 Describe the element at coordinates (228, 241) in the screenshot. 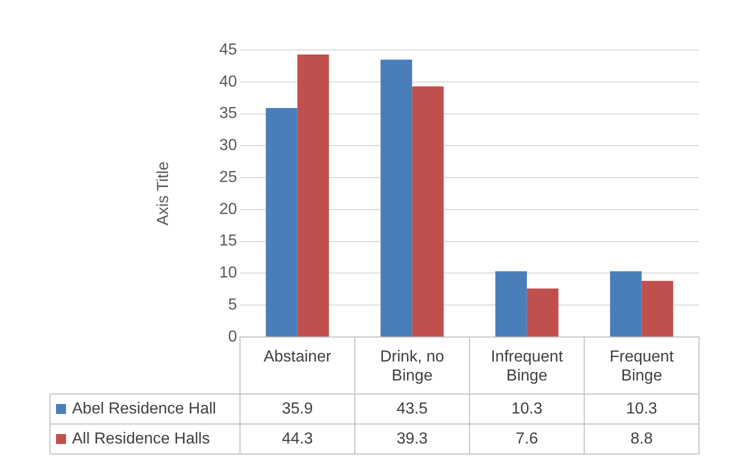

I see `y-tick-label: 15` at that location.